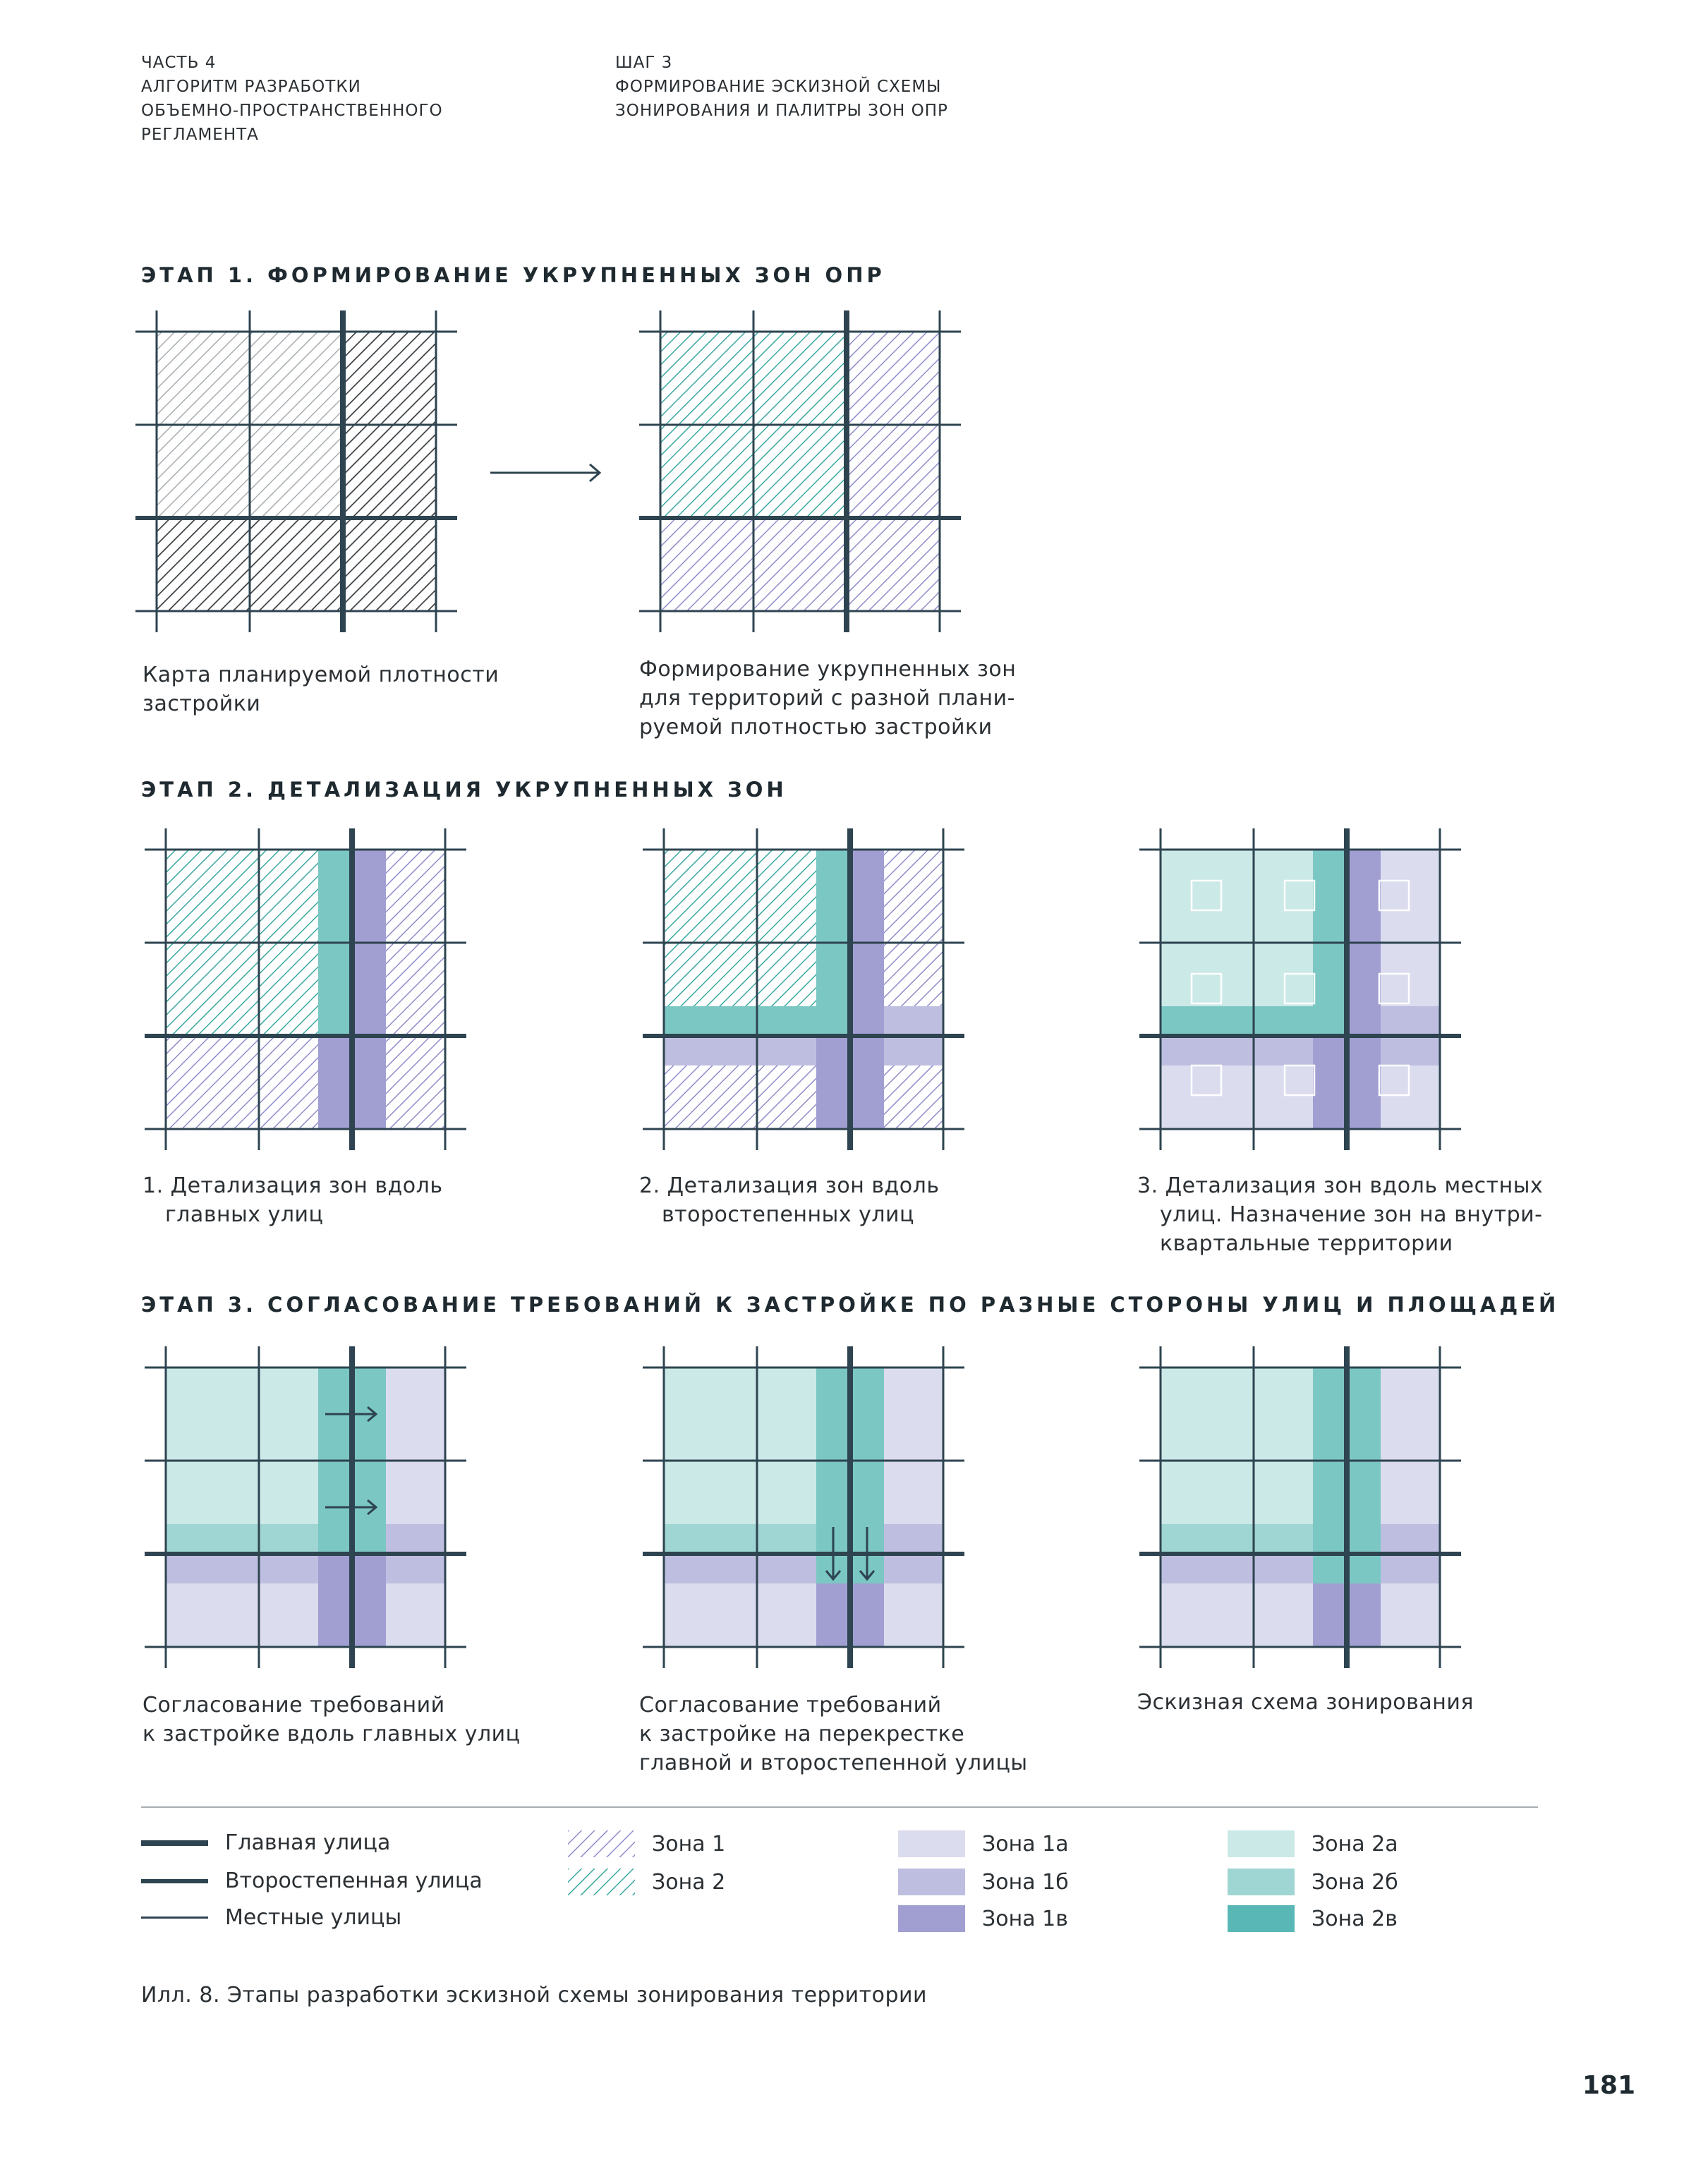 The height and width of the screenshot is (2167, 1708). Describe the element at coordinates (931, 1843) in the screenshot. I see `zone1a-swatch` at that location.